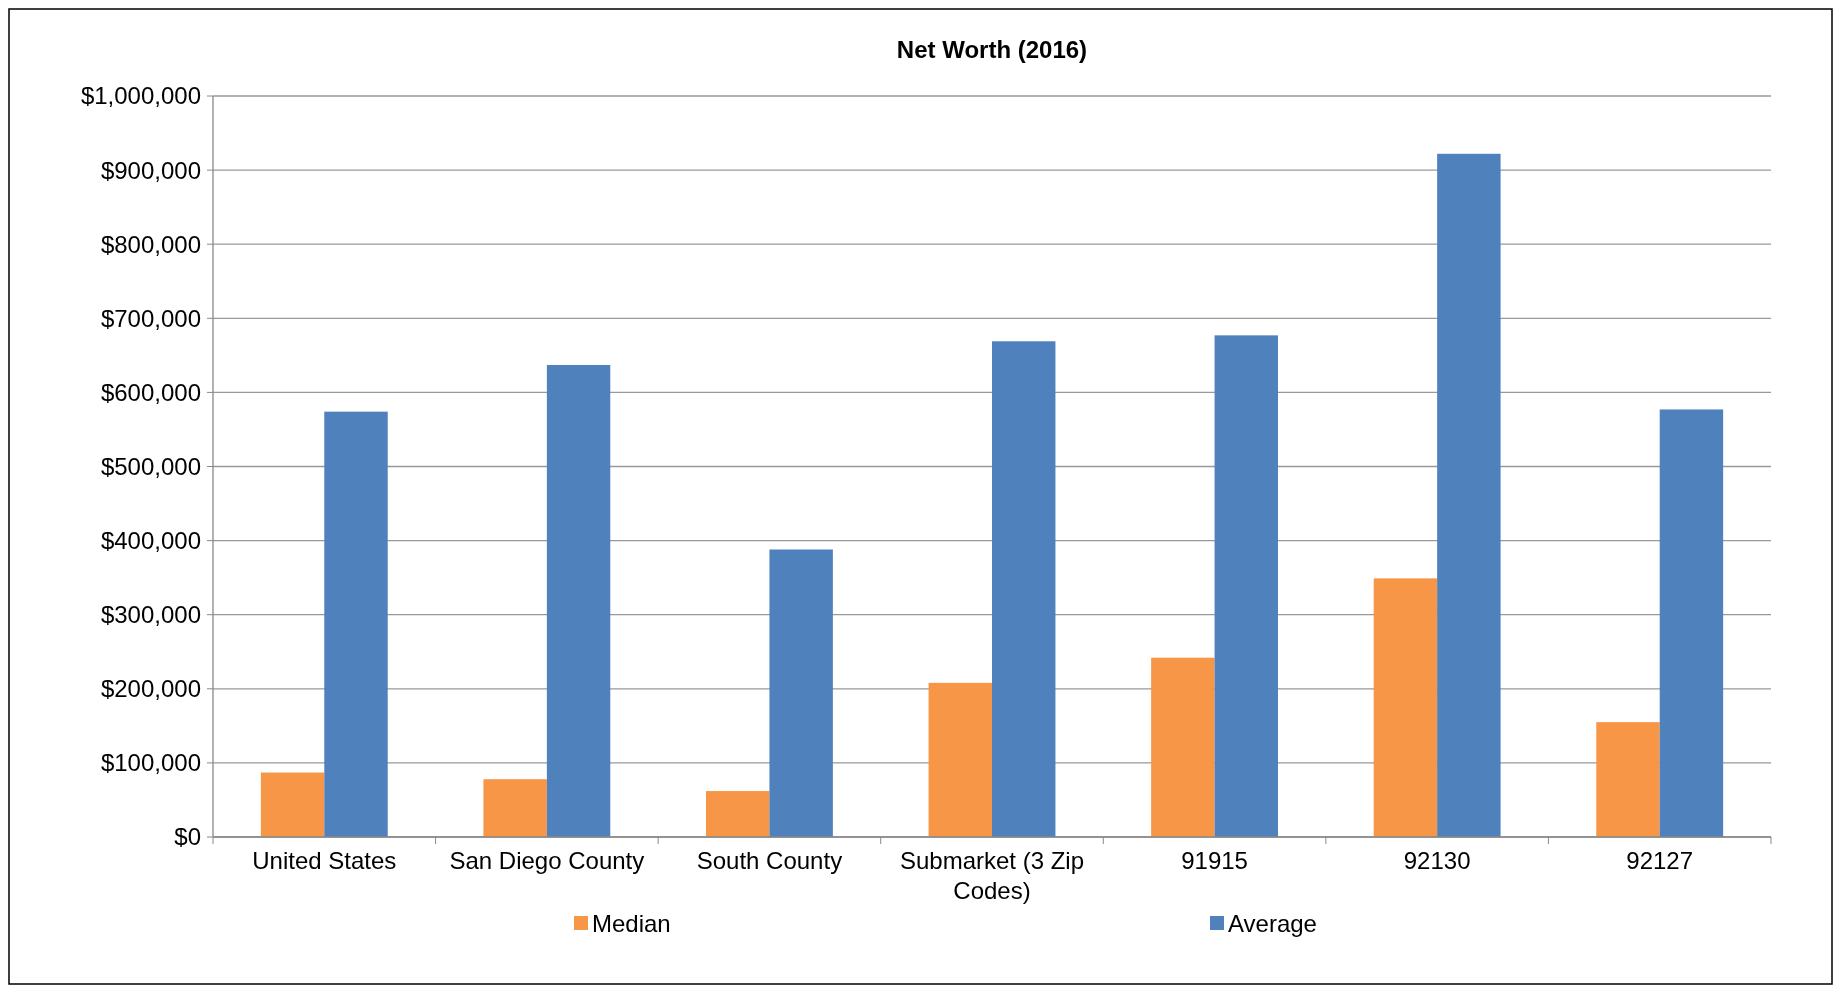 This screenshot has width=1841, height=993. Describe the element at coordinates (150, 318) in the screenshot. I see `y-tick-label: $700,000` at that location.